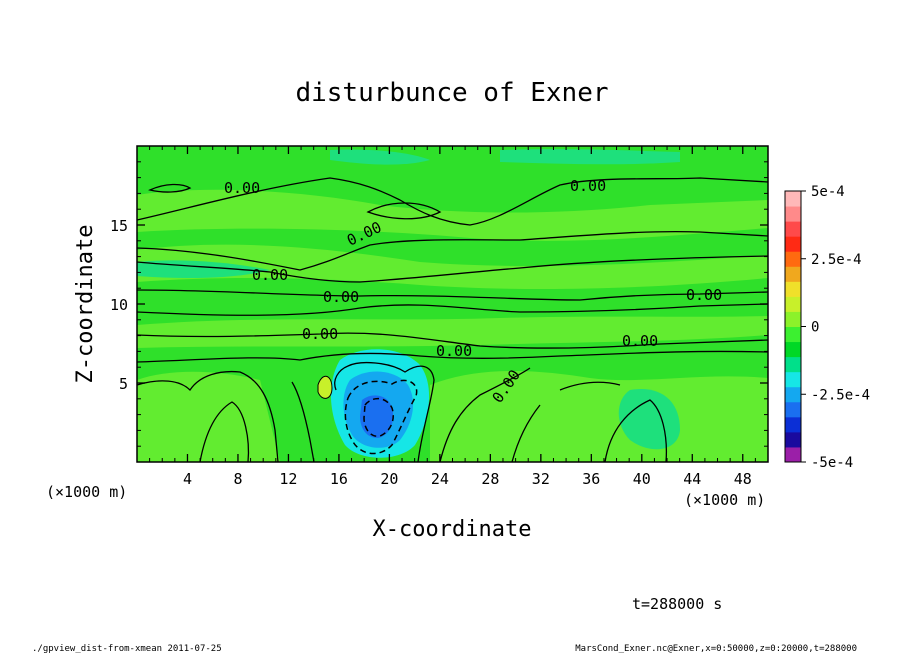 The image size is (904, 654). Describe the element at coordinates (840, 395) in the screenshot. I see `colorbar-label: -2.5e-4` at that location.